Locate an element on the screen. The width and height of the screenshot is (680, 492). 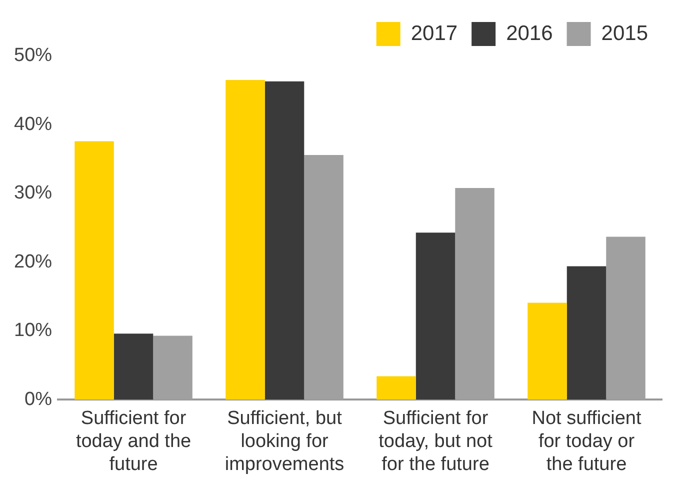
y-tick-label: 0% is located at coordinates (38, 399).